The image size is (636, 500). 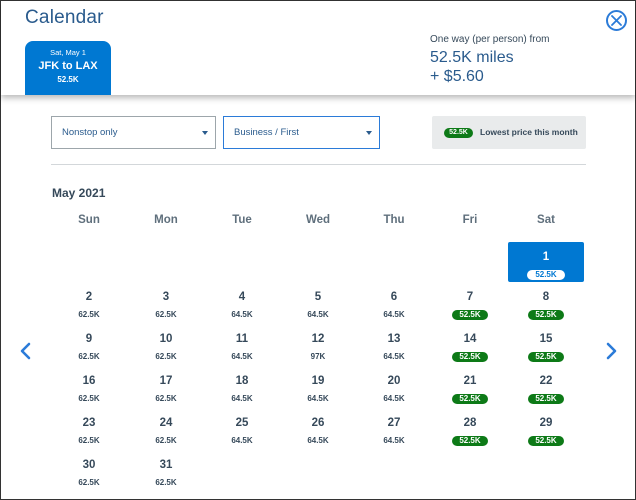 I want to click on weekday-wed: Wed, so click(x=318, y=220).